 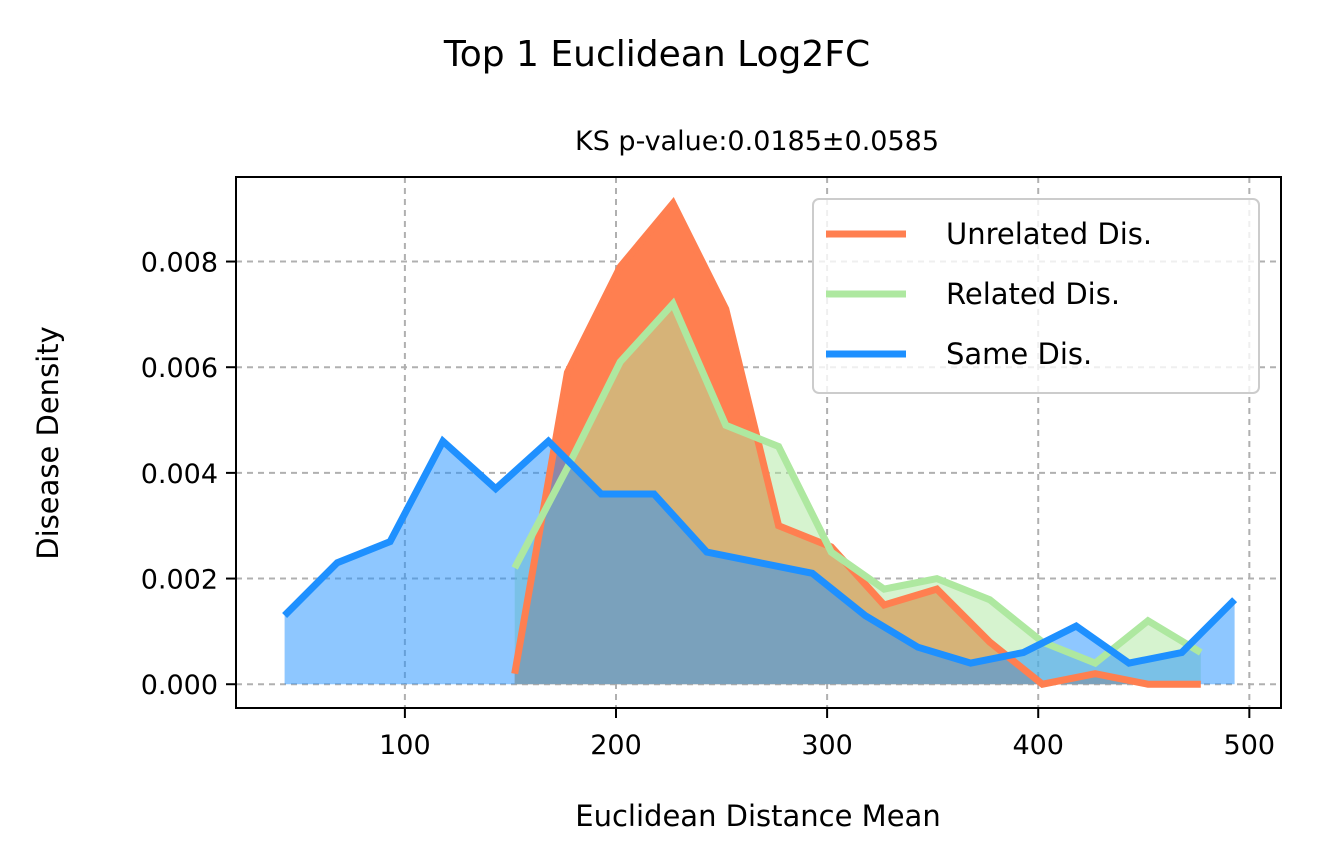 What do you see at coordinates (1038, 745) in the screenshot?
I see `x-tick-label-3: 400` at bounding box center [1038, 745].